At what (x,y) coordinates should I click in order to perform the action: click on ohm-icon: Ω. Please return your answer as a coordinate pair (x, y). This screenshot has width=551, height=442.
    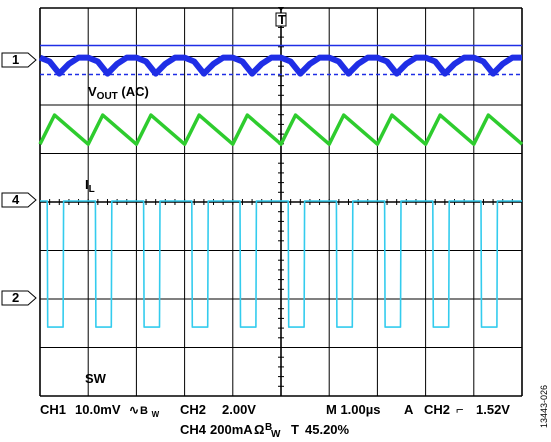
    Looking at the image, I should click on (259, 429).